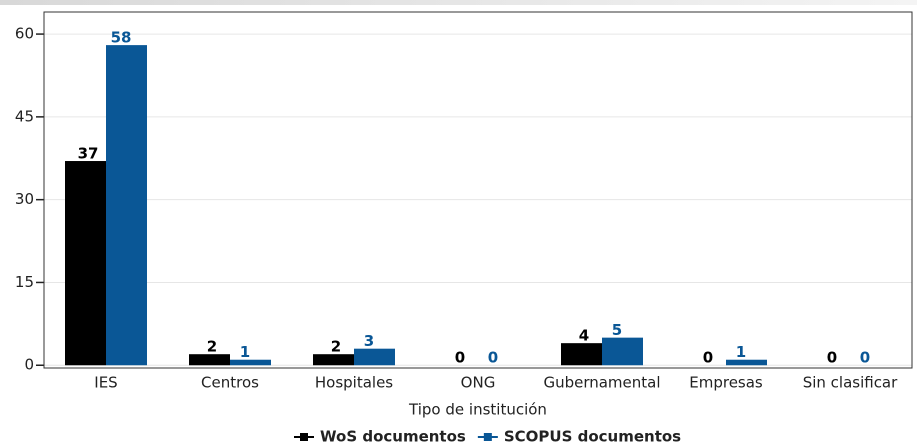 The image size is (917, 446). What do you see at coordinates (121, 38) in the screenshot?
I see `value-label: 58` at bounding box center [121, 38].